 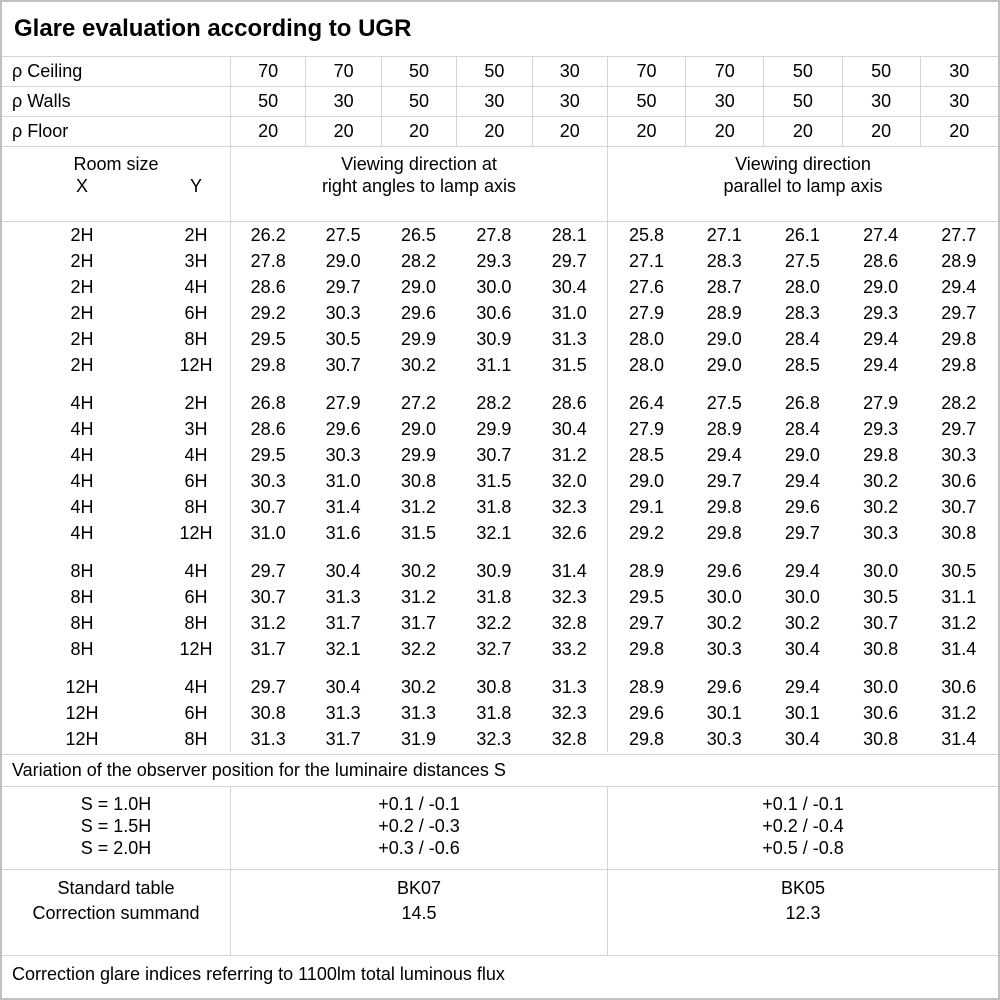 I want to click on variation-value: +0.1 / -0.1, so click(x=419, y=804).